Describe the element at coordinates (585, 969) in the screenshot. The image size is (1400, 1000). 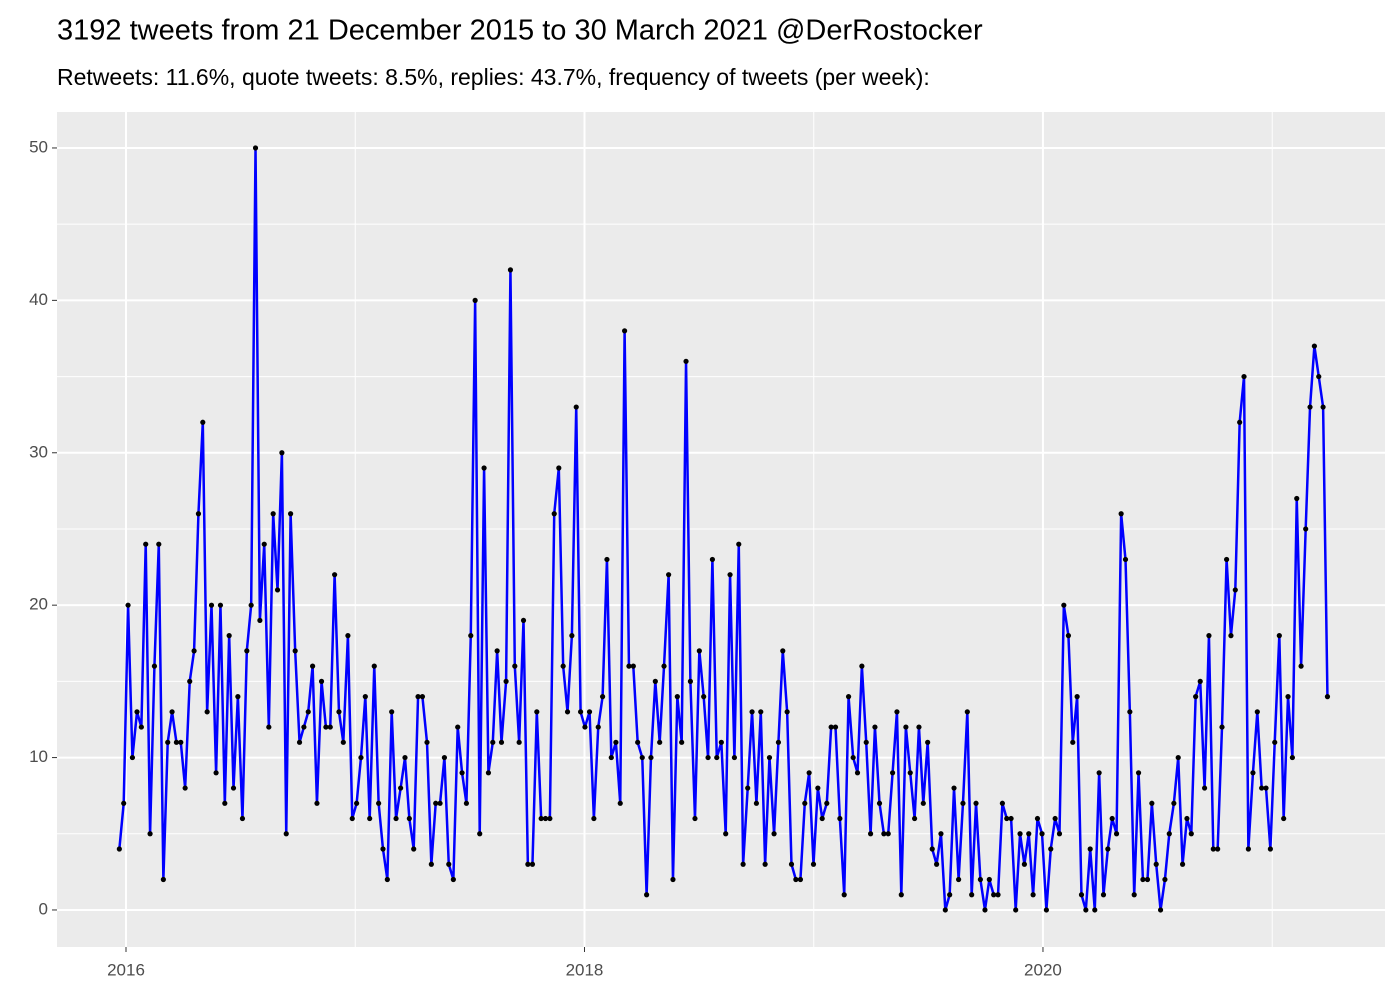
I see `x-tick-label: 2018` at that location.